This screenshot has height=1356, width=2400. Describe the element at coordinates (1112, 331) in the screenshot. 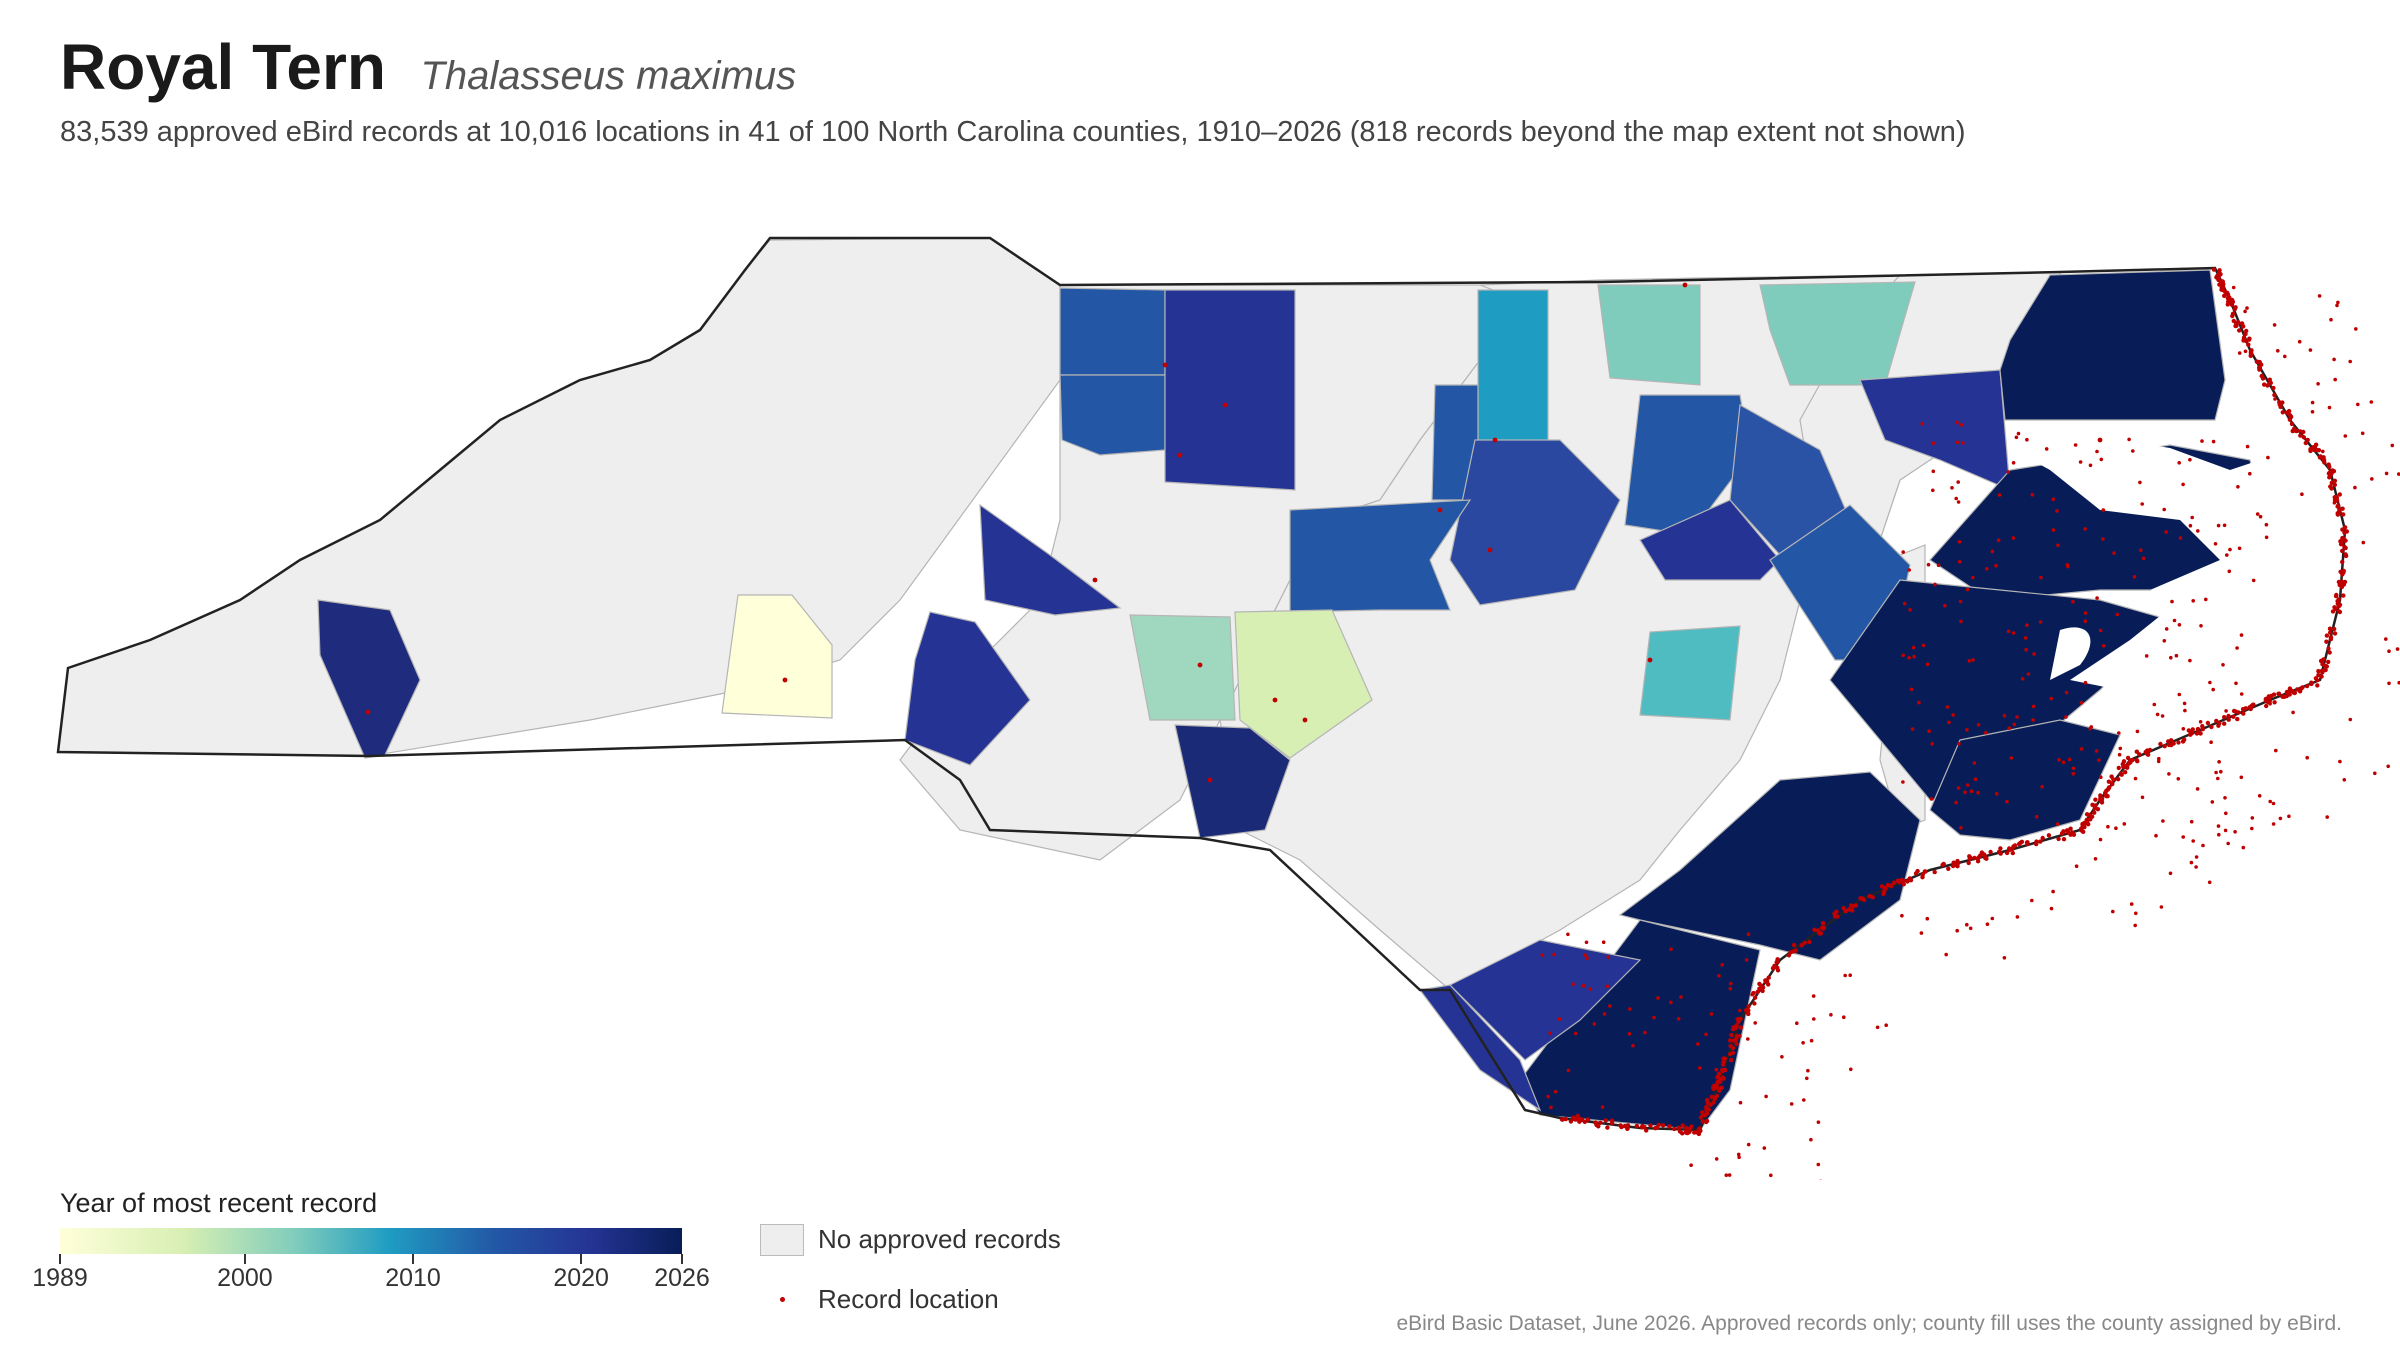

I see `county-2015` at that location.